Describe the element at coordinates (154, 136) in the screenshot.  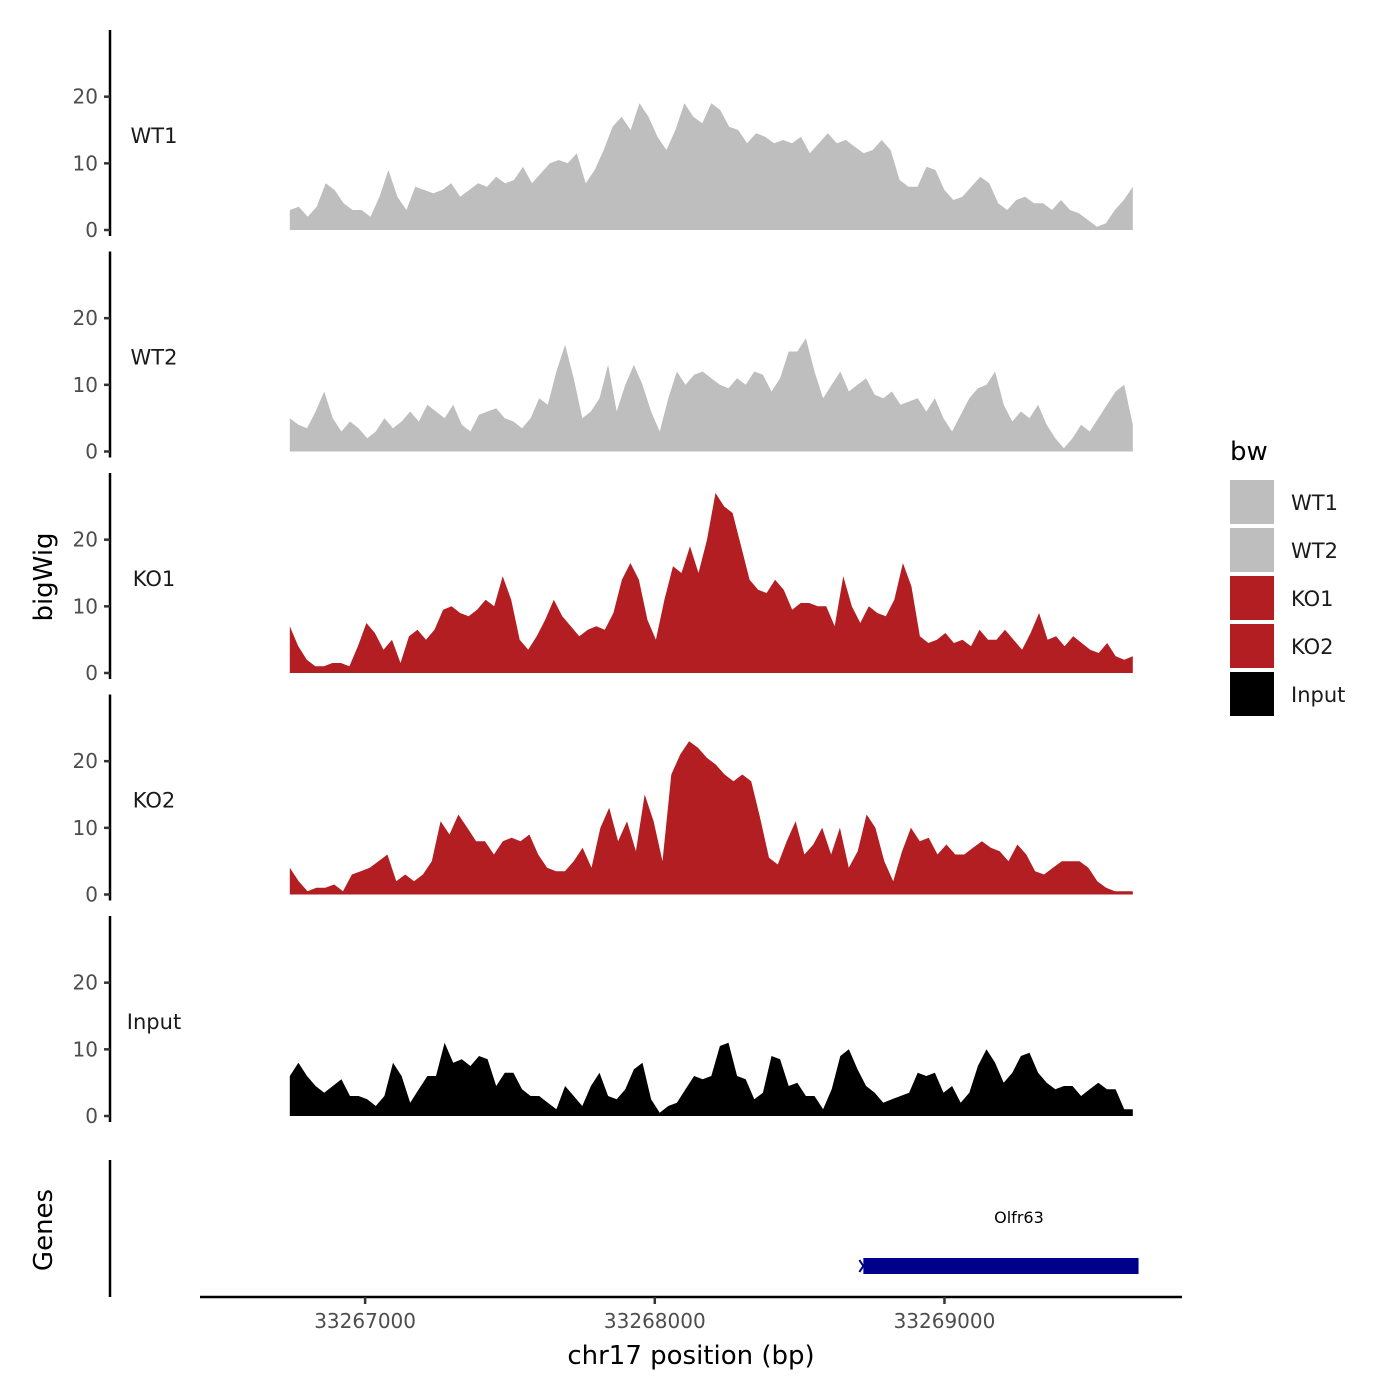
I see `track-label: WT1` at that location.